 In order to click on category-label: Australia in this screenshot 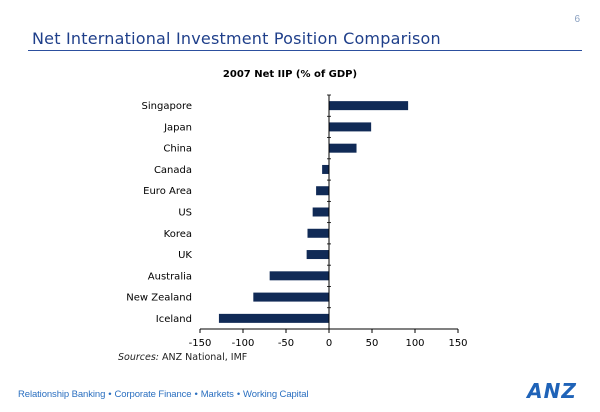, I will do `click(170, 276)`.